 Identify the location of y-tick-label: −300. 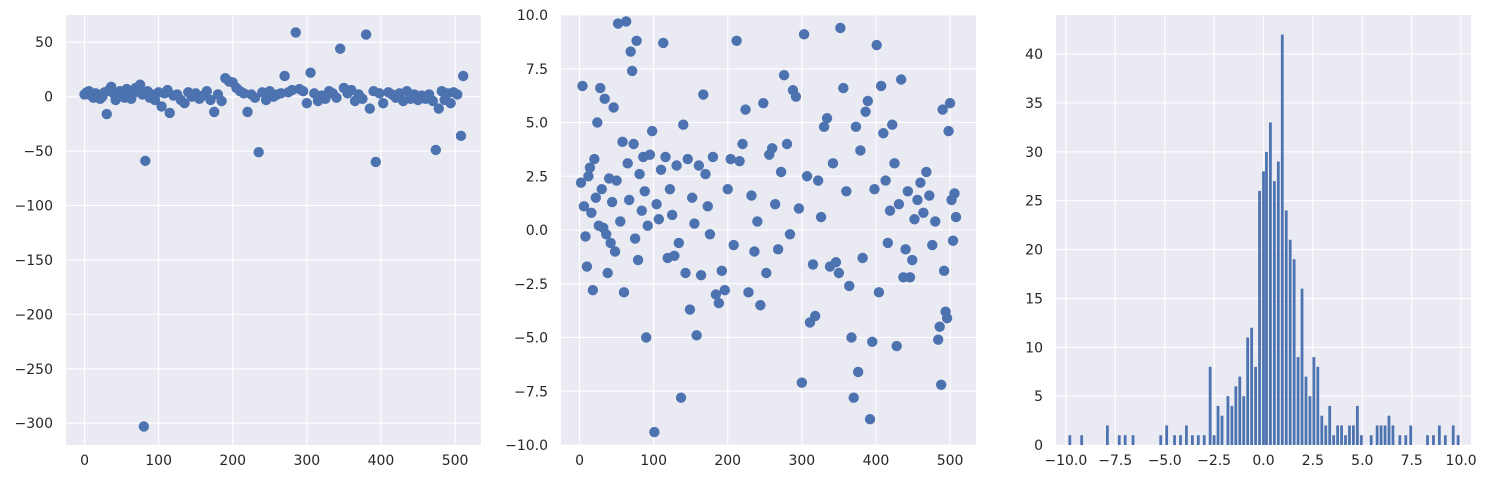
(34, 424).